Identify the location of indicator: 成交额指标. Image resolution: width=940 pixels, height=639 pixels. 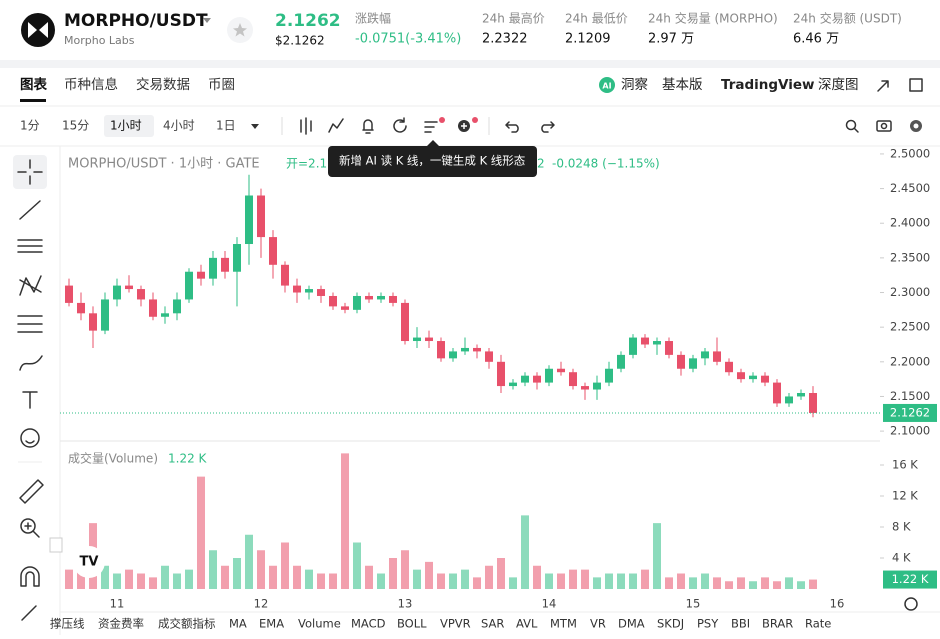
(187, 624).